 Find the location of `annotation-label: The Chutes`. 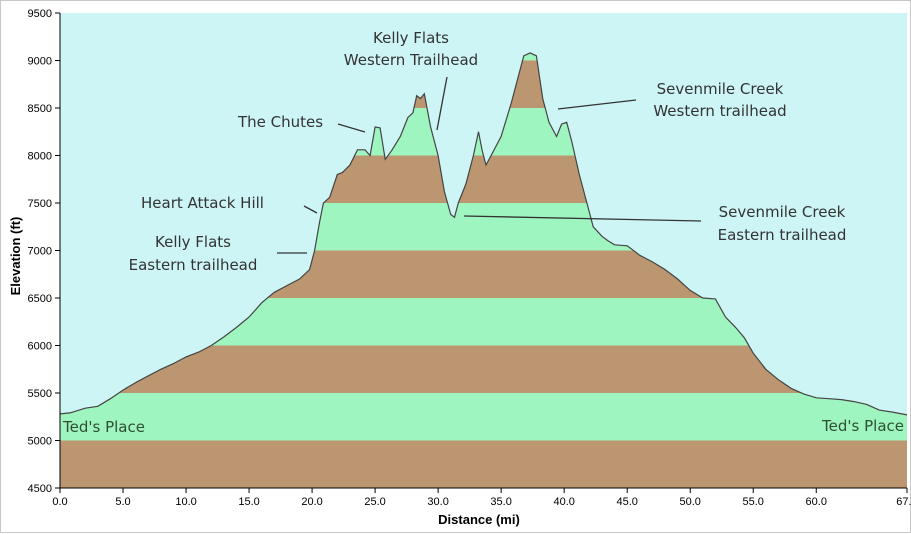

annotation-label: The Chutes is located at coordinates (280, 122).